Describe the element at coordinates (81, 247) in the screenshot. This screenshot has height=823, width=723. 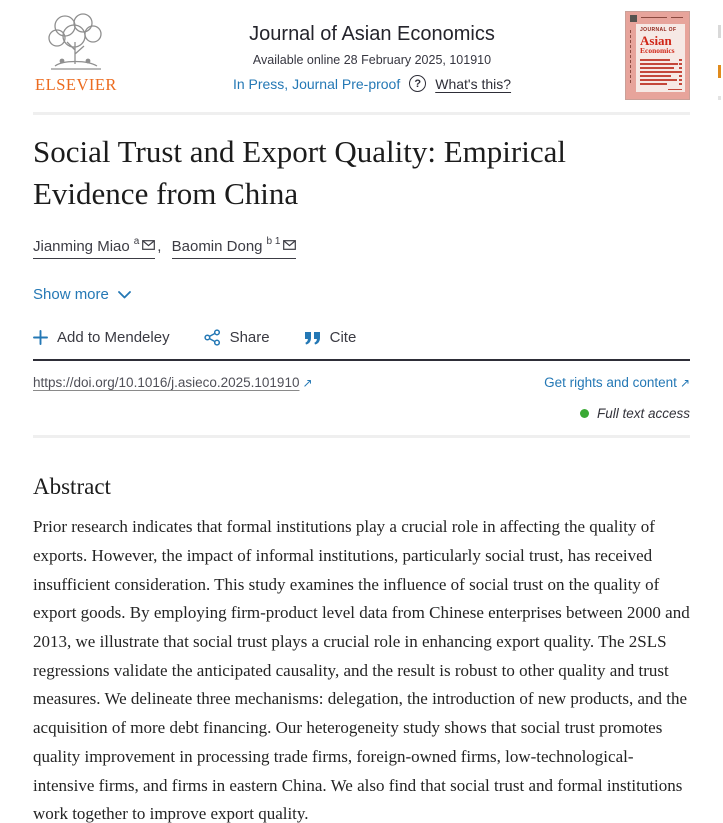
I see `author-name: Jianming Miao` at that location.